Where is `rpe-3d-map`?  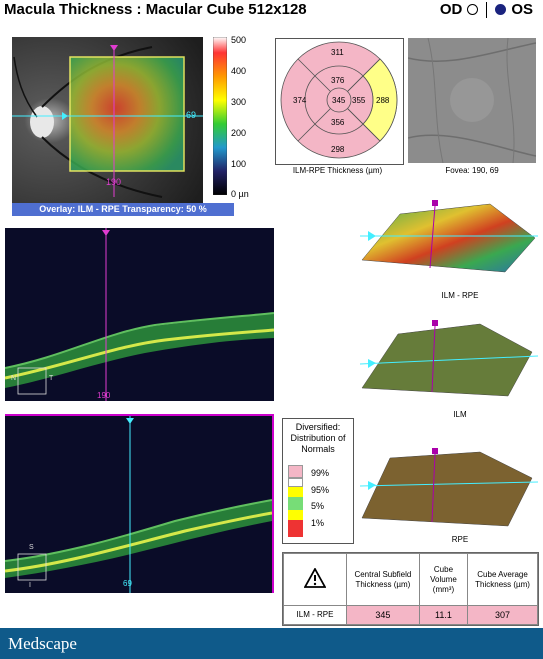
rpe-3d-map is located at coordinates (449, 490).